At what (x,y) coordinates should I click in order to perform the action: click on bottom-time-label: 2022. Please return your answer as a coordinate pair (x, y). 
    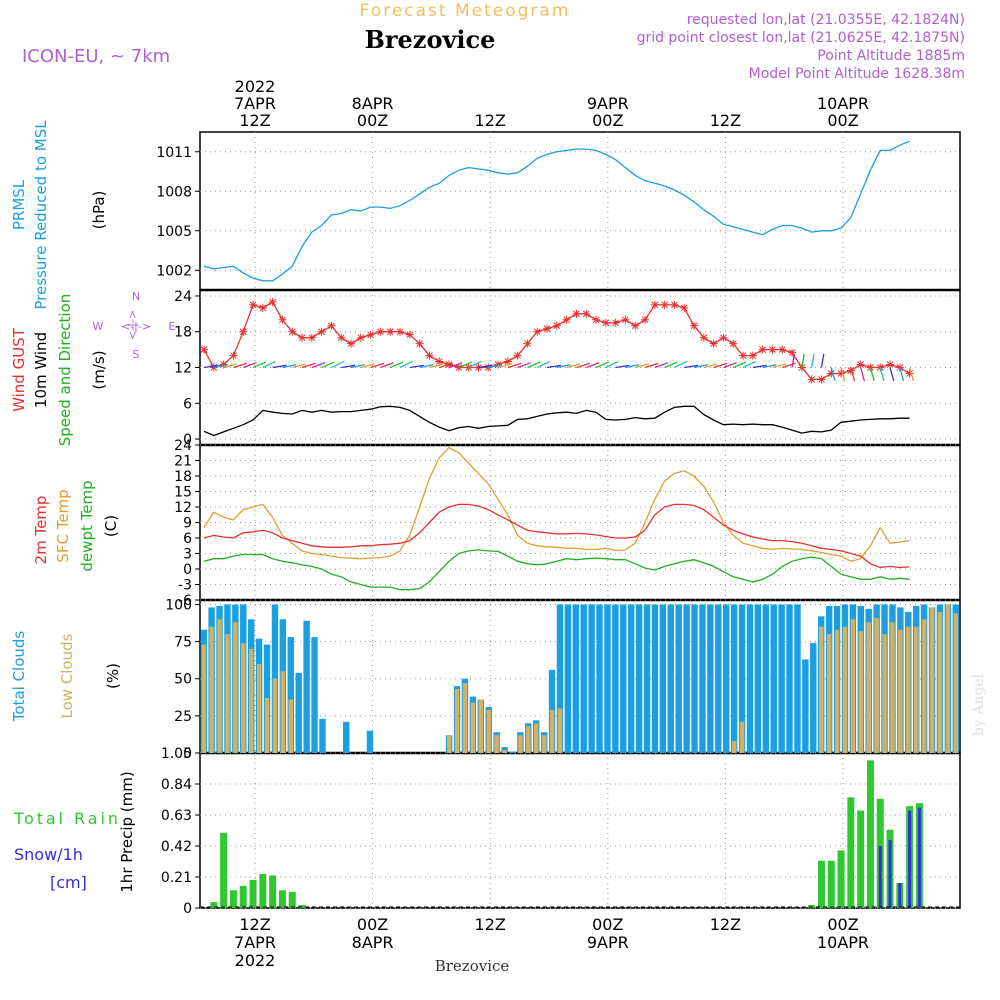
    Looking at the image, I should click on (255, 960).